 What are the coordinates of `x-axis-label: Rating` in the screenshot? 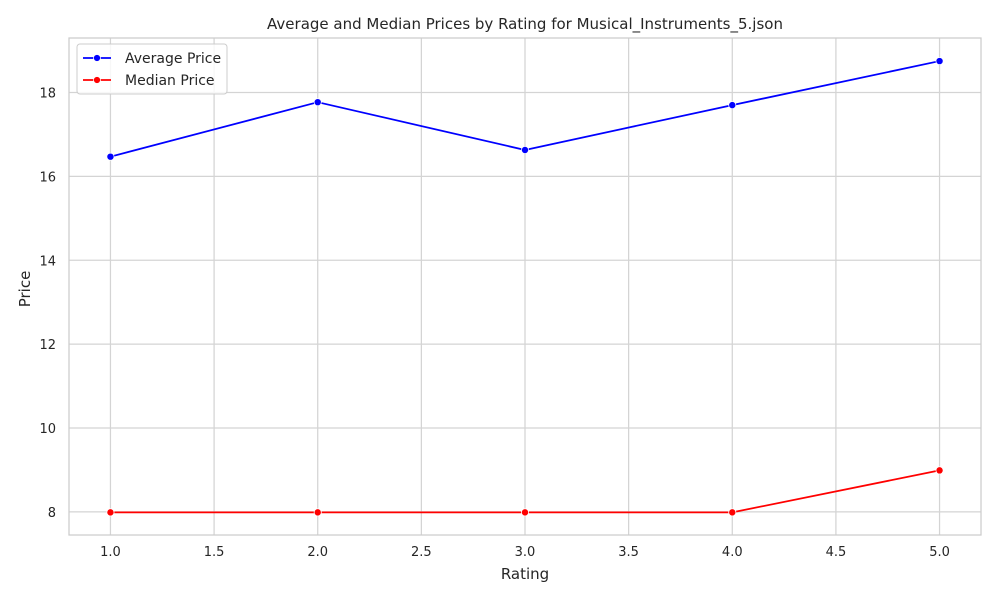 It's located at (525, 574).